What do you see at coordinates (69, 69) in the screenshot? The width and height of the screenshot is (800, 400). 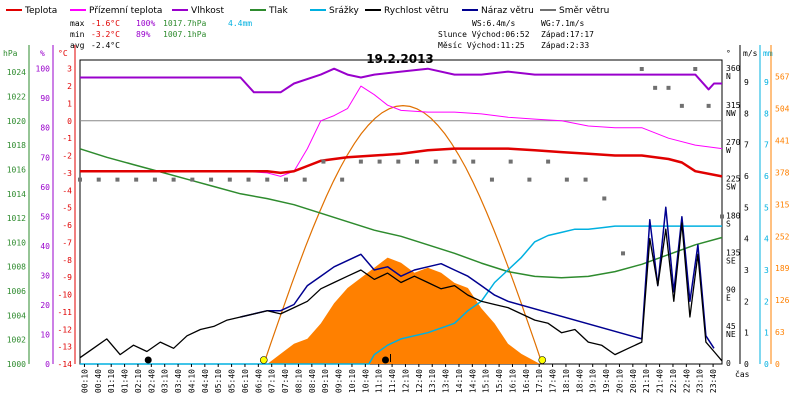 I see `temp-tick-label: 3` at bounding box center [69, 69].